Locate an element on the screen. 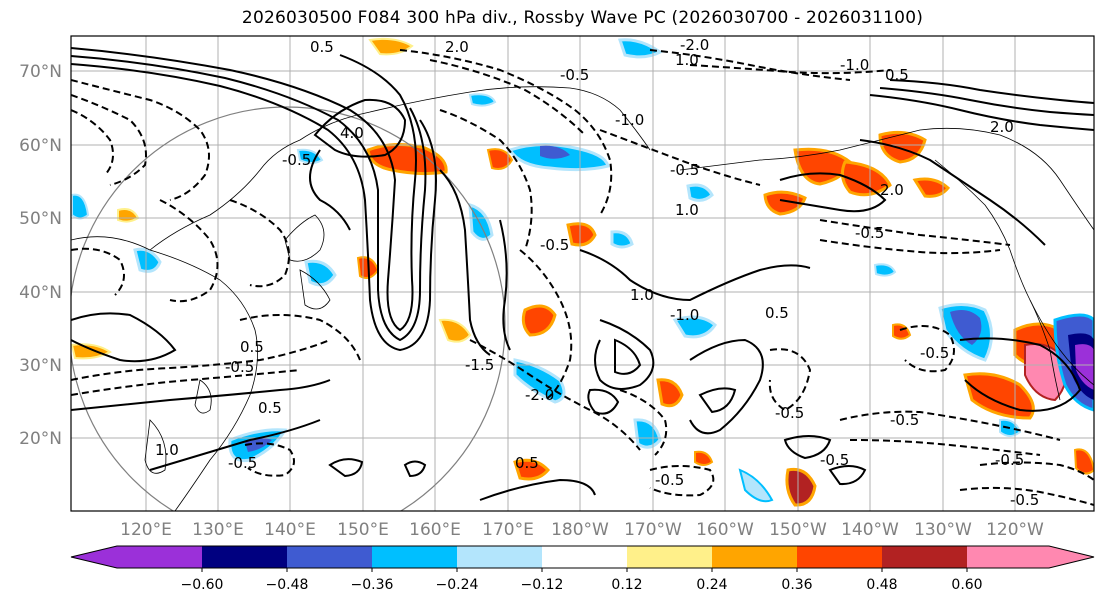 The image size is (1105, 604). colorbar-tick-label: 0.48 is located at coordinates (881, 585).